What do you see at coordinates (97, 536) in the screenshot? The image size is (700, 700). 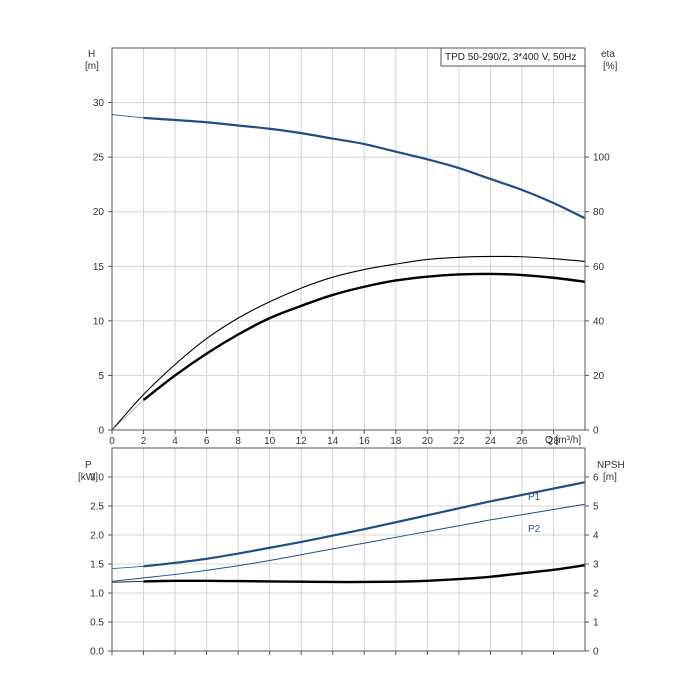 I see `p-tick-label: 2.0` at bounding box center [97, 536].